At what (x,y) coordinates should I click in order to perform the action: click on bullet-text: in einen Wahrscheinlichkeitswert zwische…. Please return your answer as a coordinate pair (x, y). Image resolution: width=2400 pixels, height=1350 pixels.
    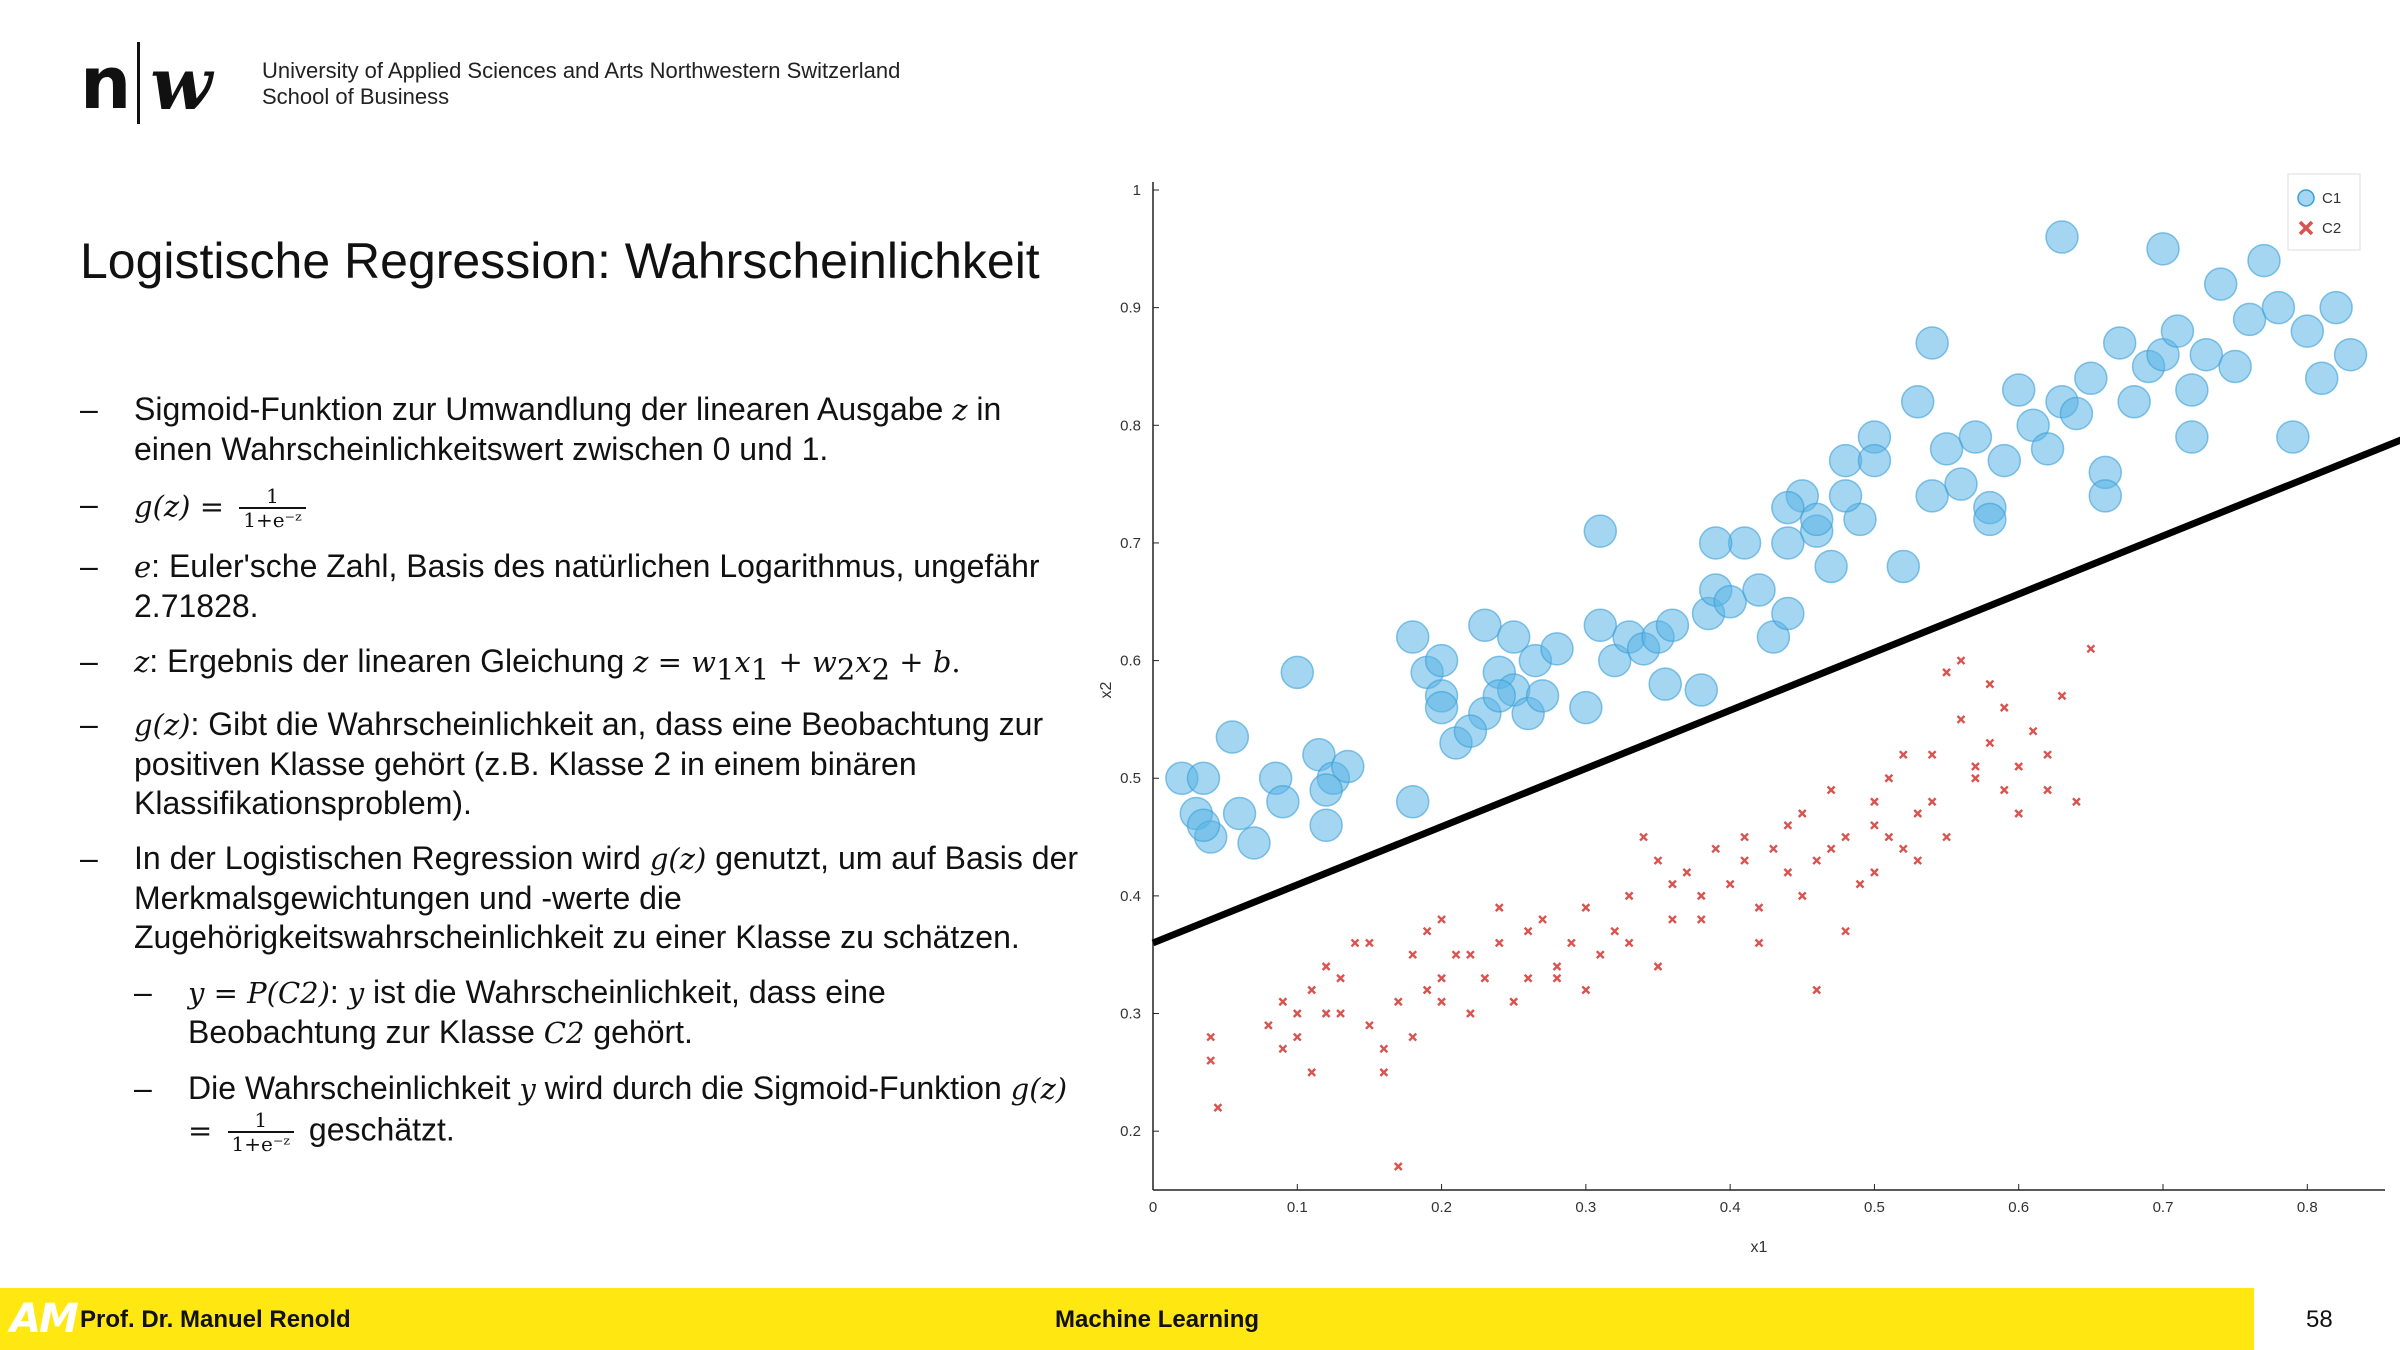
    Looking at the image, I should click on (568, 429).